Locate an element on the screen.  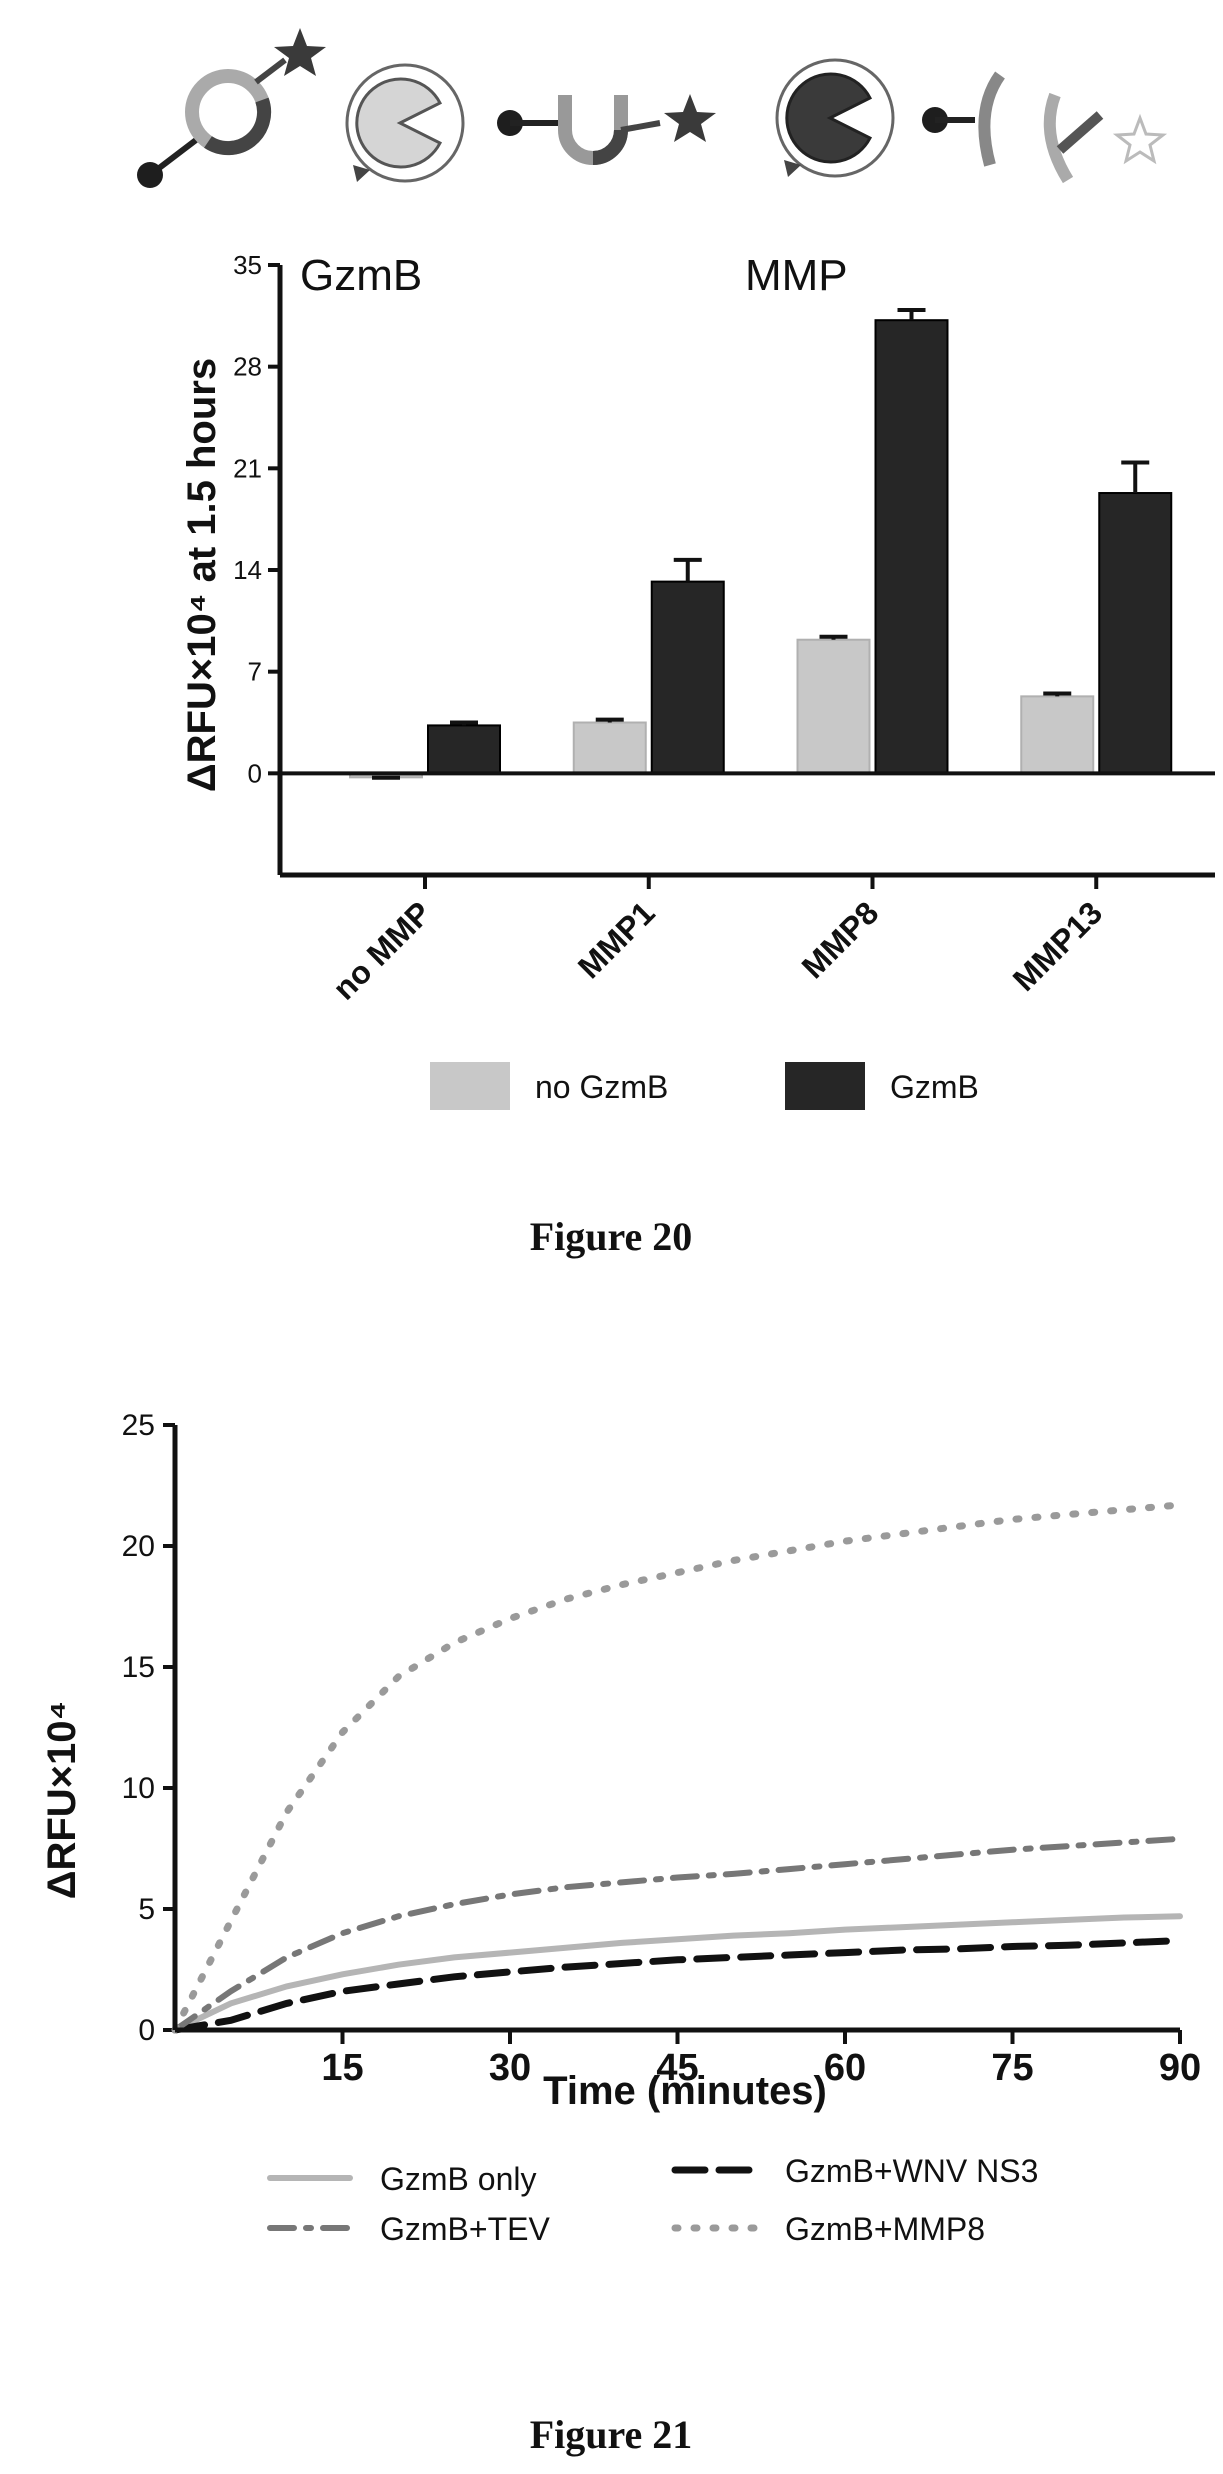
f21-legend-label: GzmB+WNV NS3 is located at coordinates (911, 2171).